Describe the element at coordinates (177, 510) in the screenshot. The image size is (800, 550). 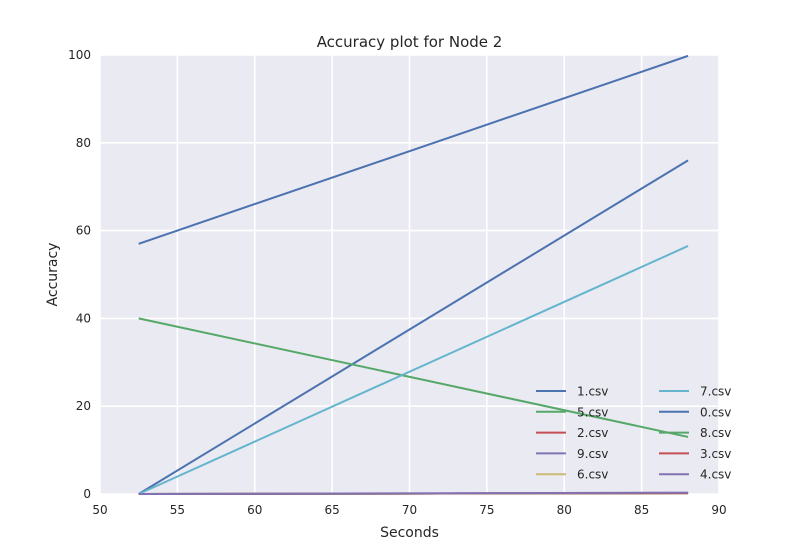
I see `x-tick-label: 55` at that location.